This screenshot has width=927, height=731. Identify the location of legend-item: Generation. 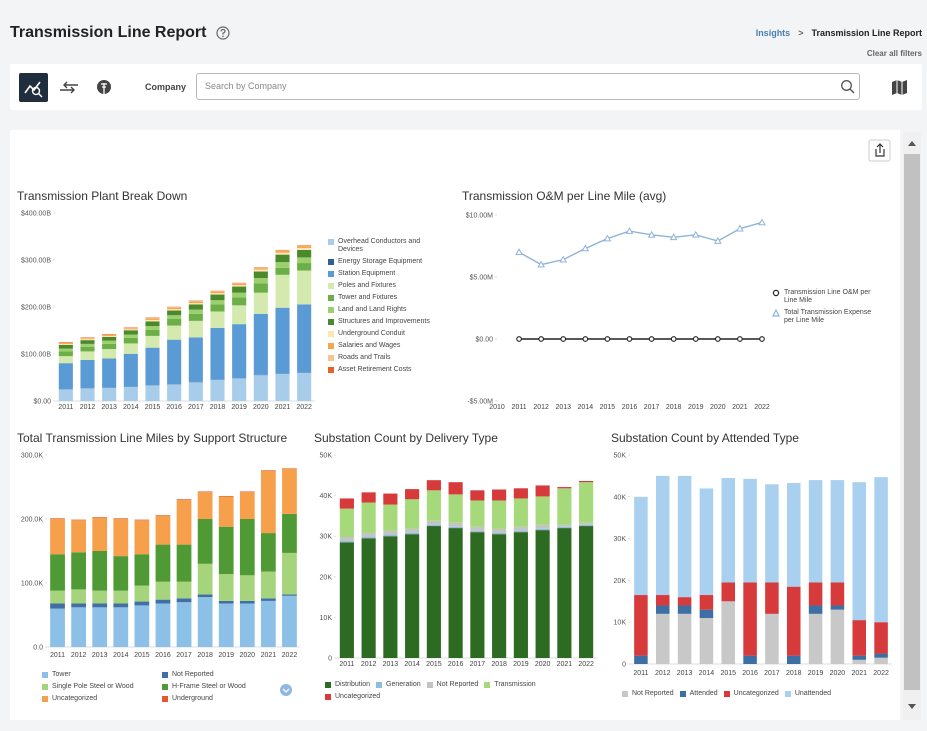
(401, 685).